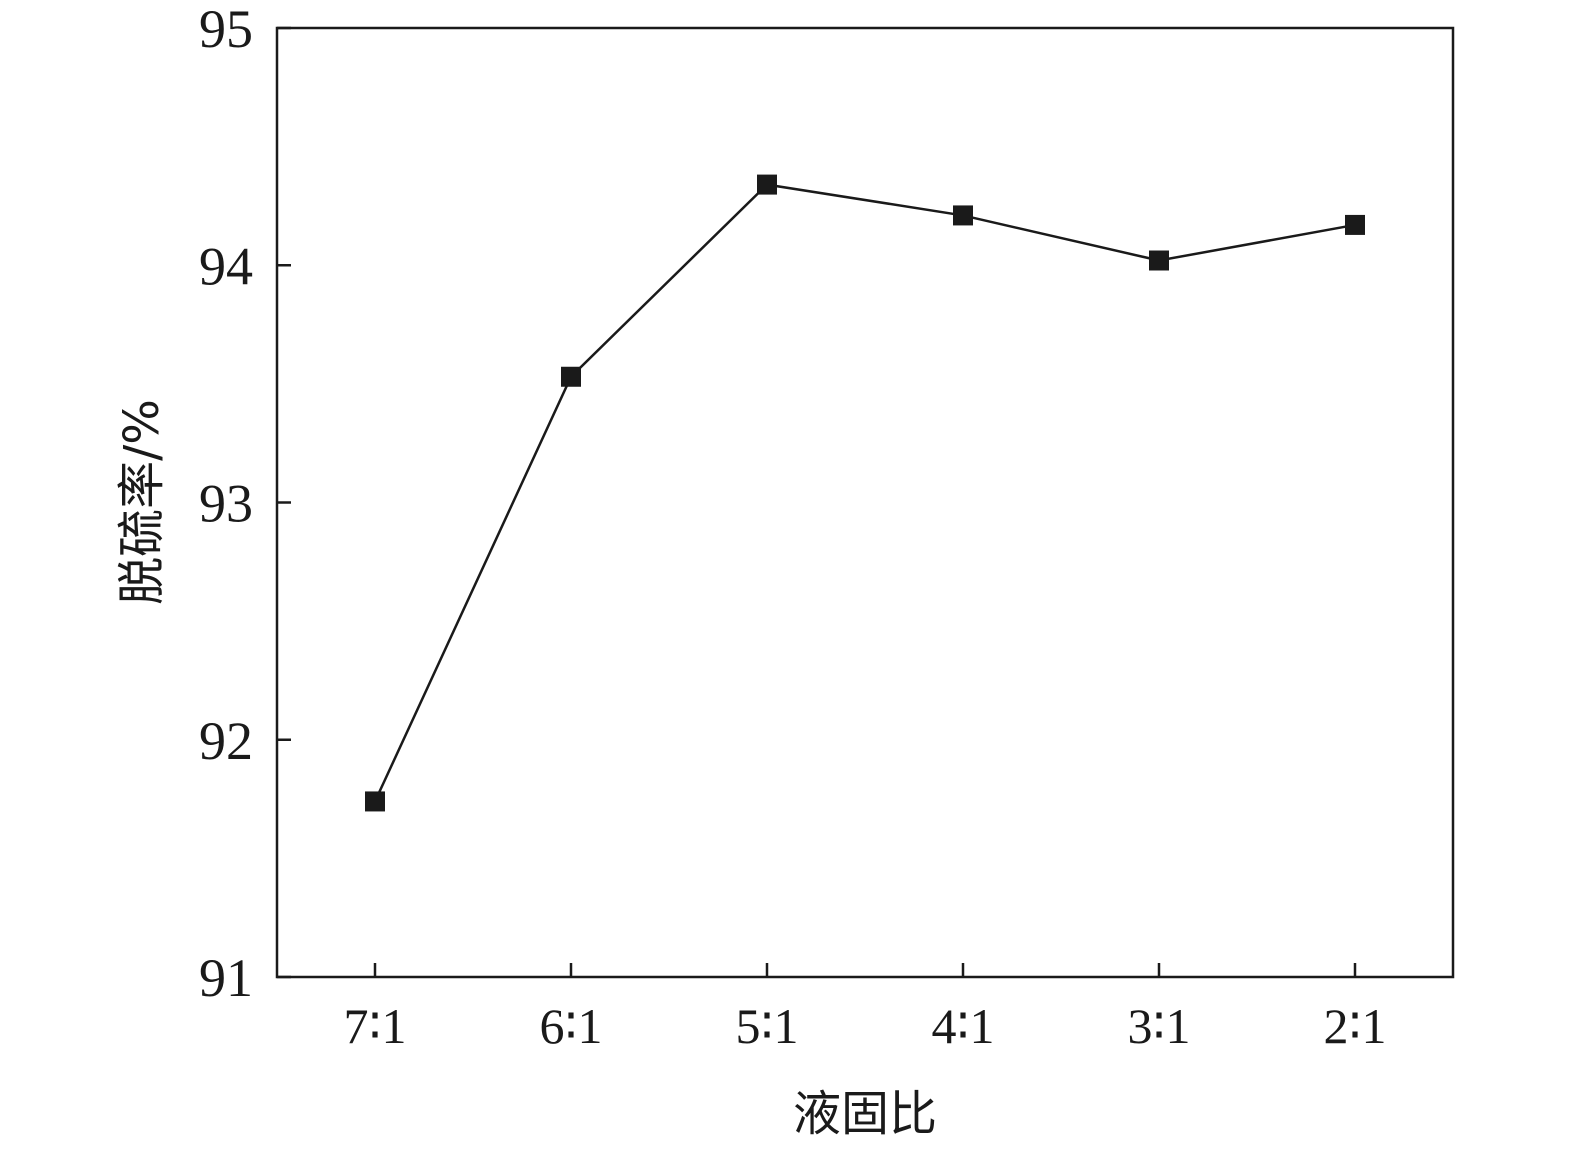 The height and width of the screenshot is (1151, 1575). I want to click on x-tick-label: 3∶1, so click(1158, 1026).